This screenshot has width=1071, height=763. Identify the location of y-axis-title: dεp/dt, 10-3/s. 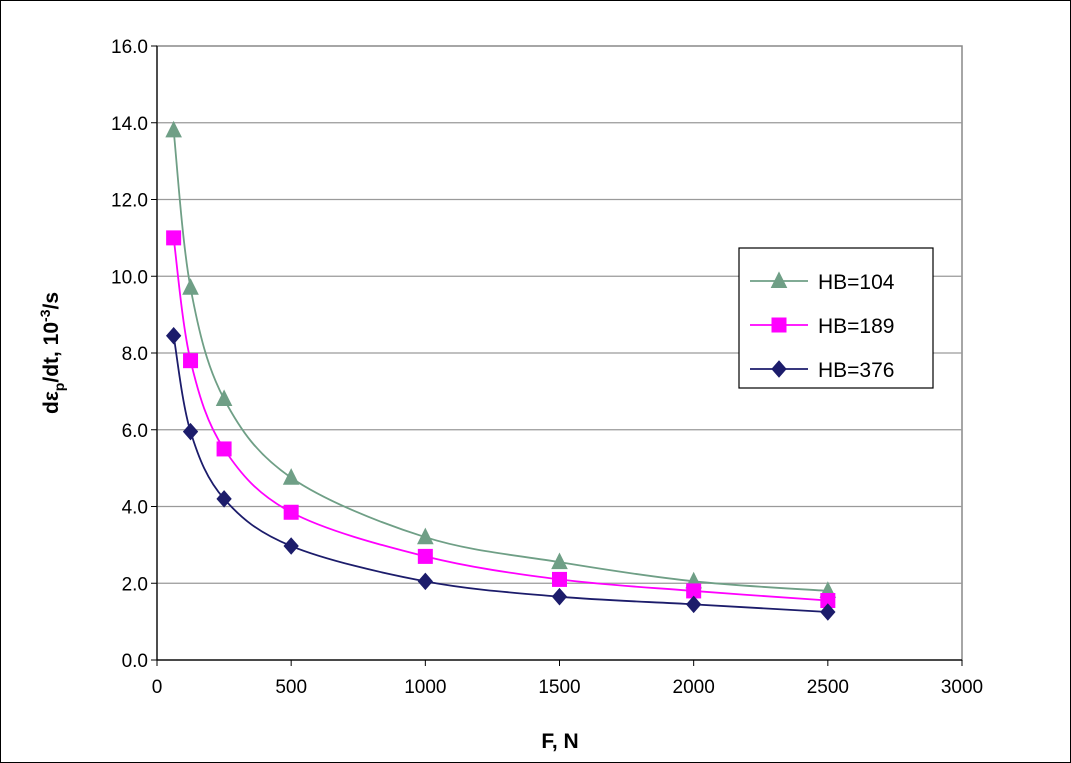
(52, 353).